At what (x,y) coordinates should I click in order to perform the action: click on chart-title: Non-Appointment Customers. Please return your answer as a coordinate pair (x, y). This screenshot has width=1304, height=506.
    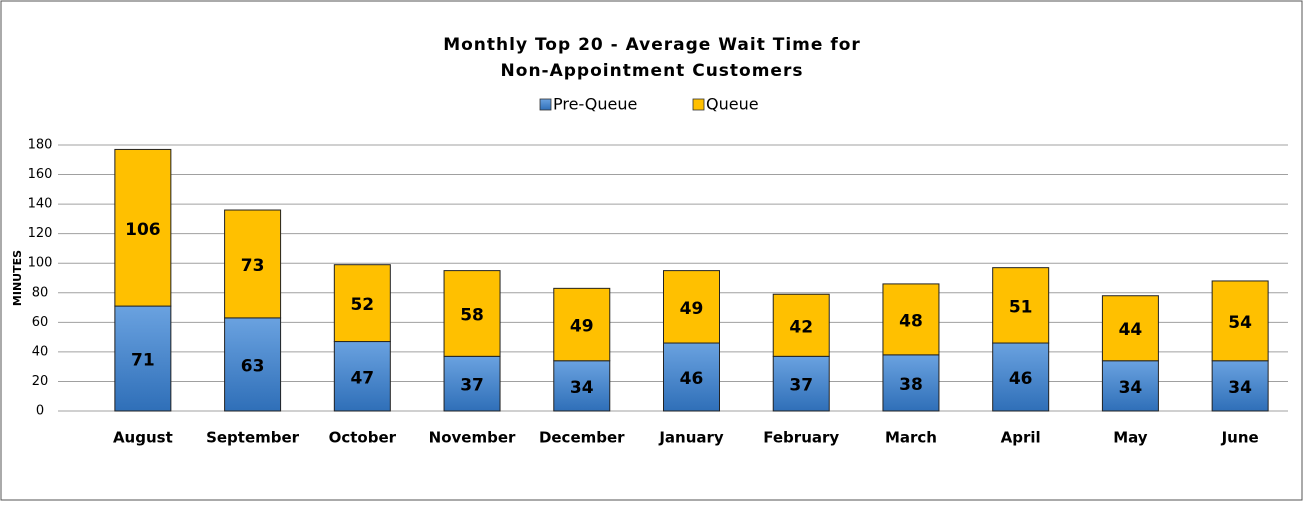
    Looking at the image, I should click on (652, 71).